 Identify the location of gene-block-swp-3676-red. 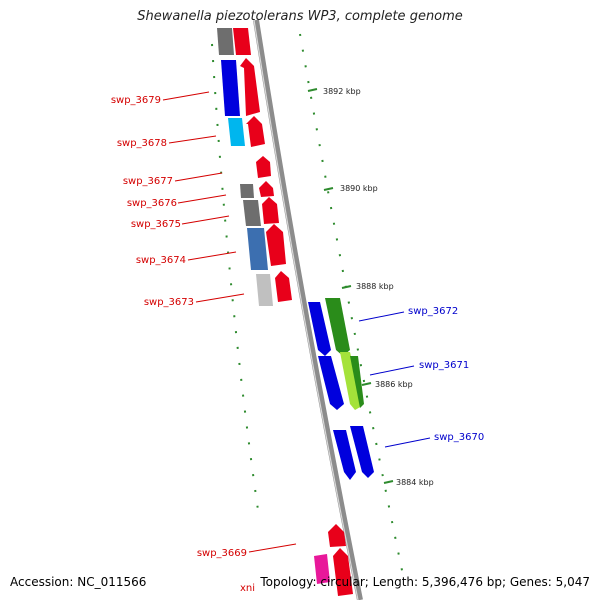
(266, 189).